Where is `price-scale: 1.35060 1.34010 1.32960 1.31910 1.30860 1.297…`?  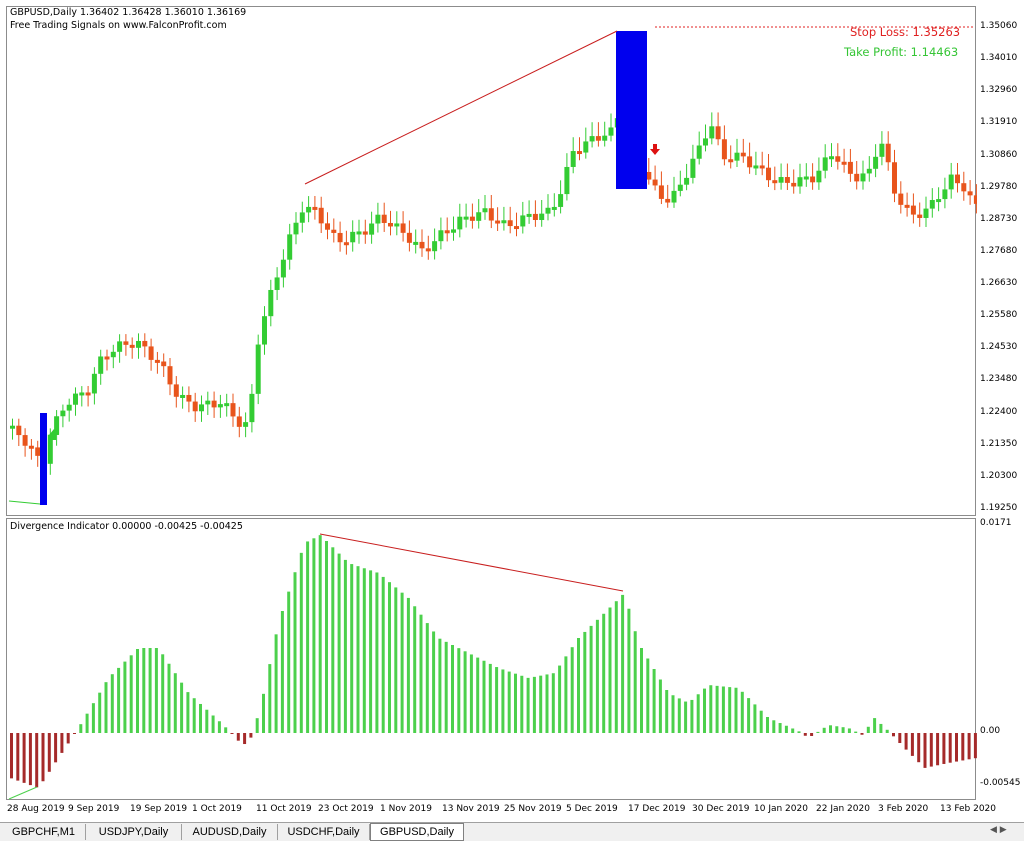
price-scale: 1.35060 1.34010 1.32960 1.31910 1.30860 1.297… is located at coordinates (1000, 262).